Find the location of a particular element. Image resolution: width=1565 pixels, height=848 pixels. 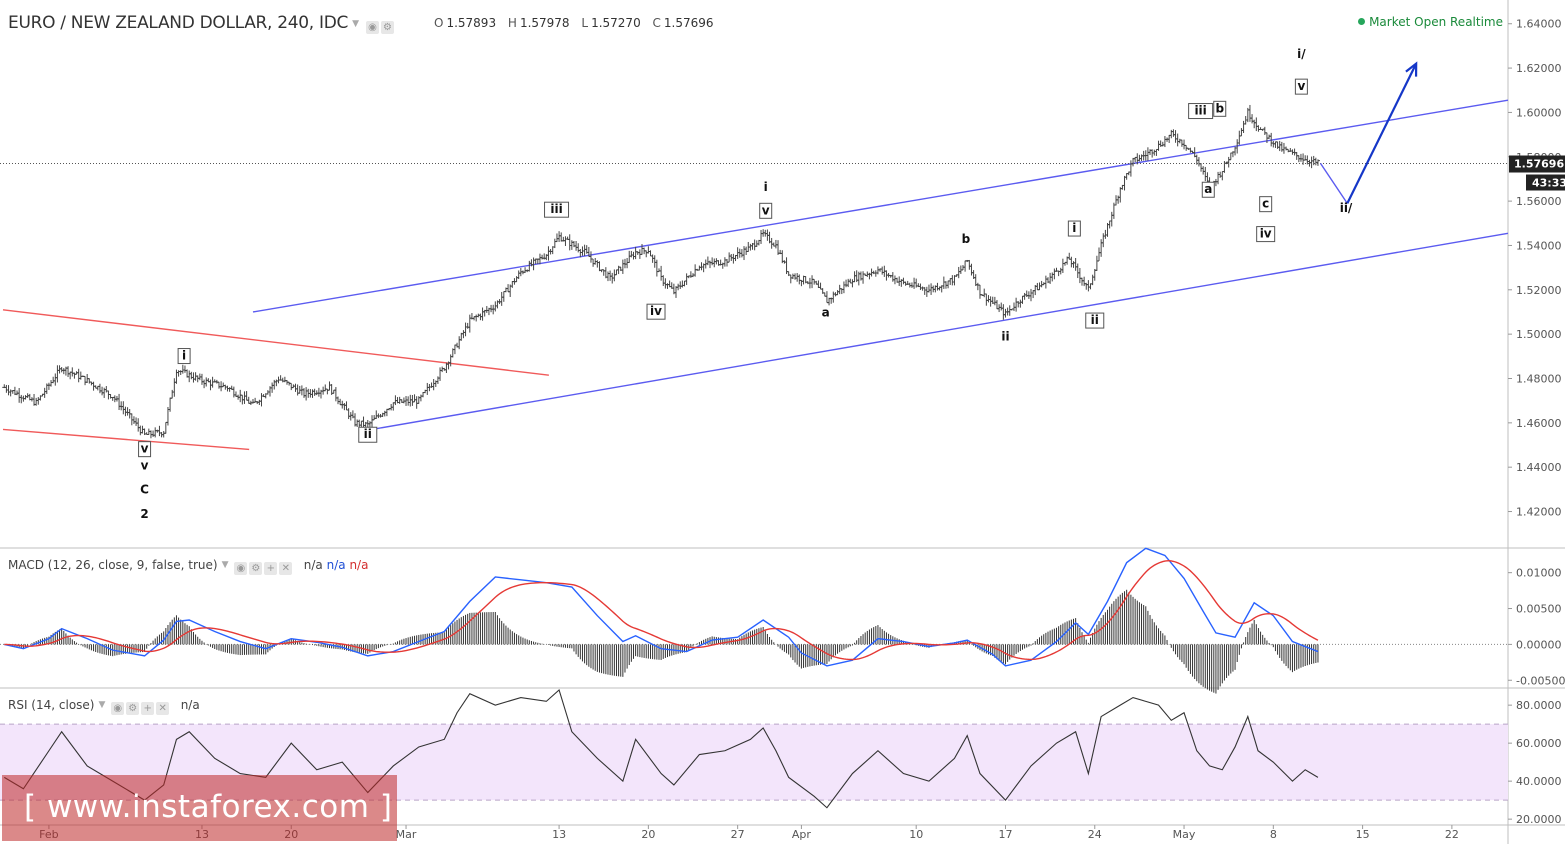

red-trendline-lower is located at coordinates (126, 439).